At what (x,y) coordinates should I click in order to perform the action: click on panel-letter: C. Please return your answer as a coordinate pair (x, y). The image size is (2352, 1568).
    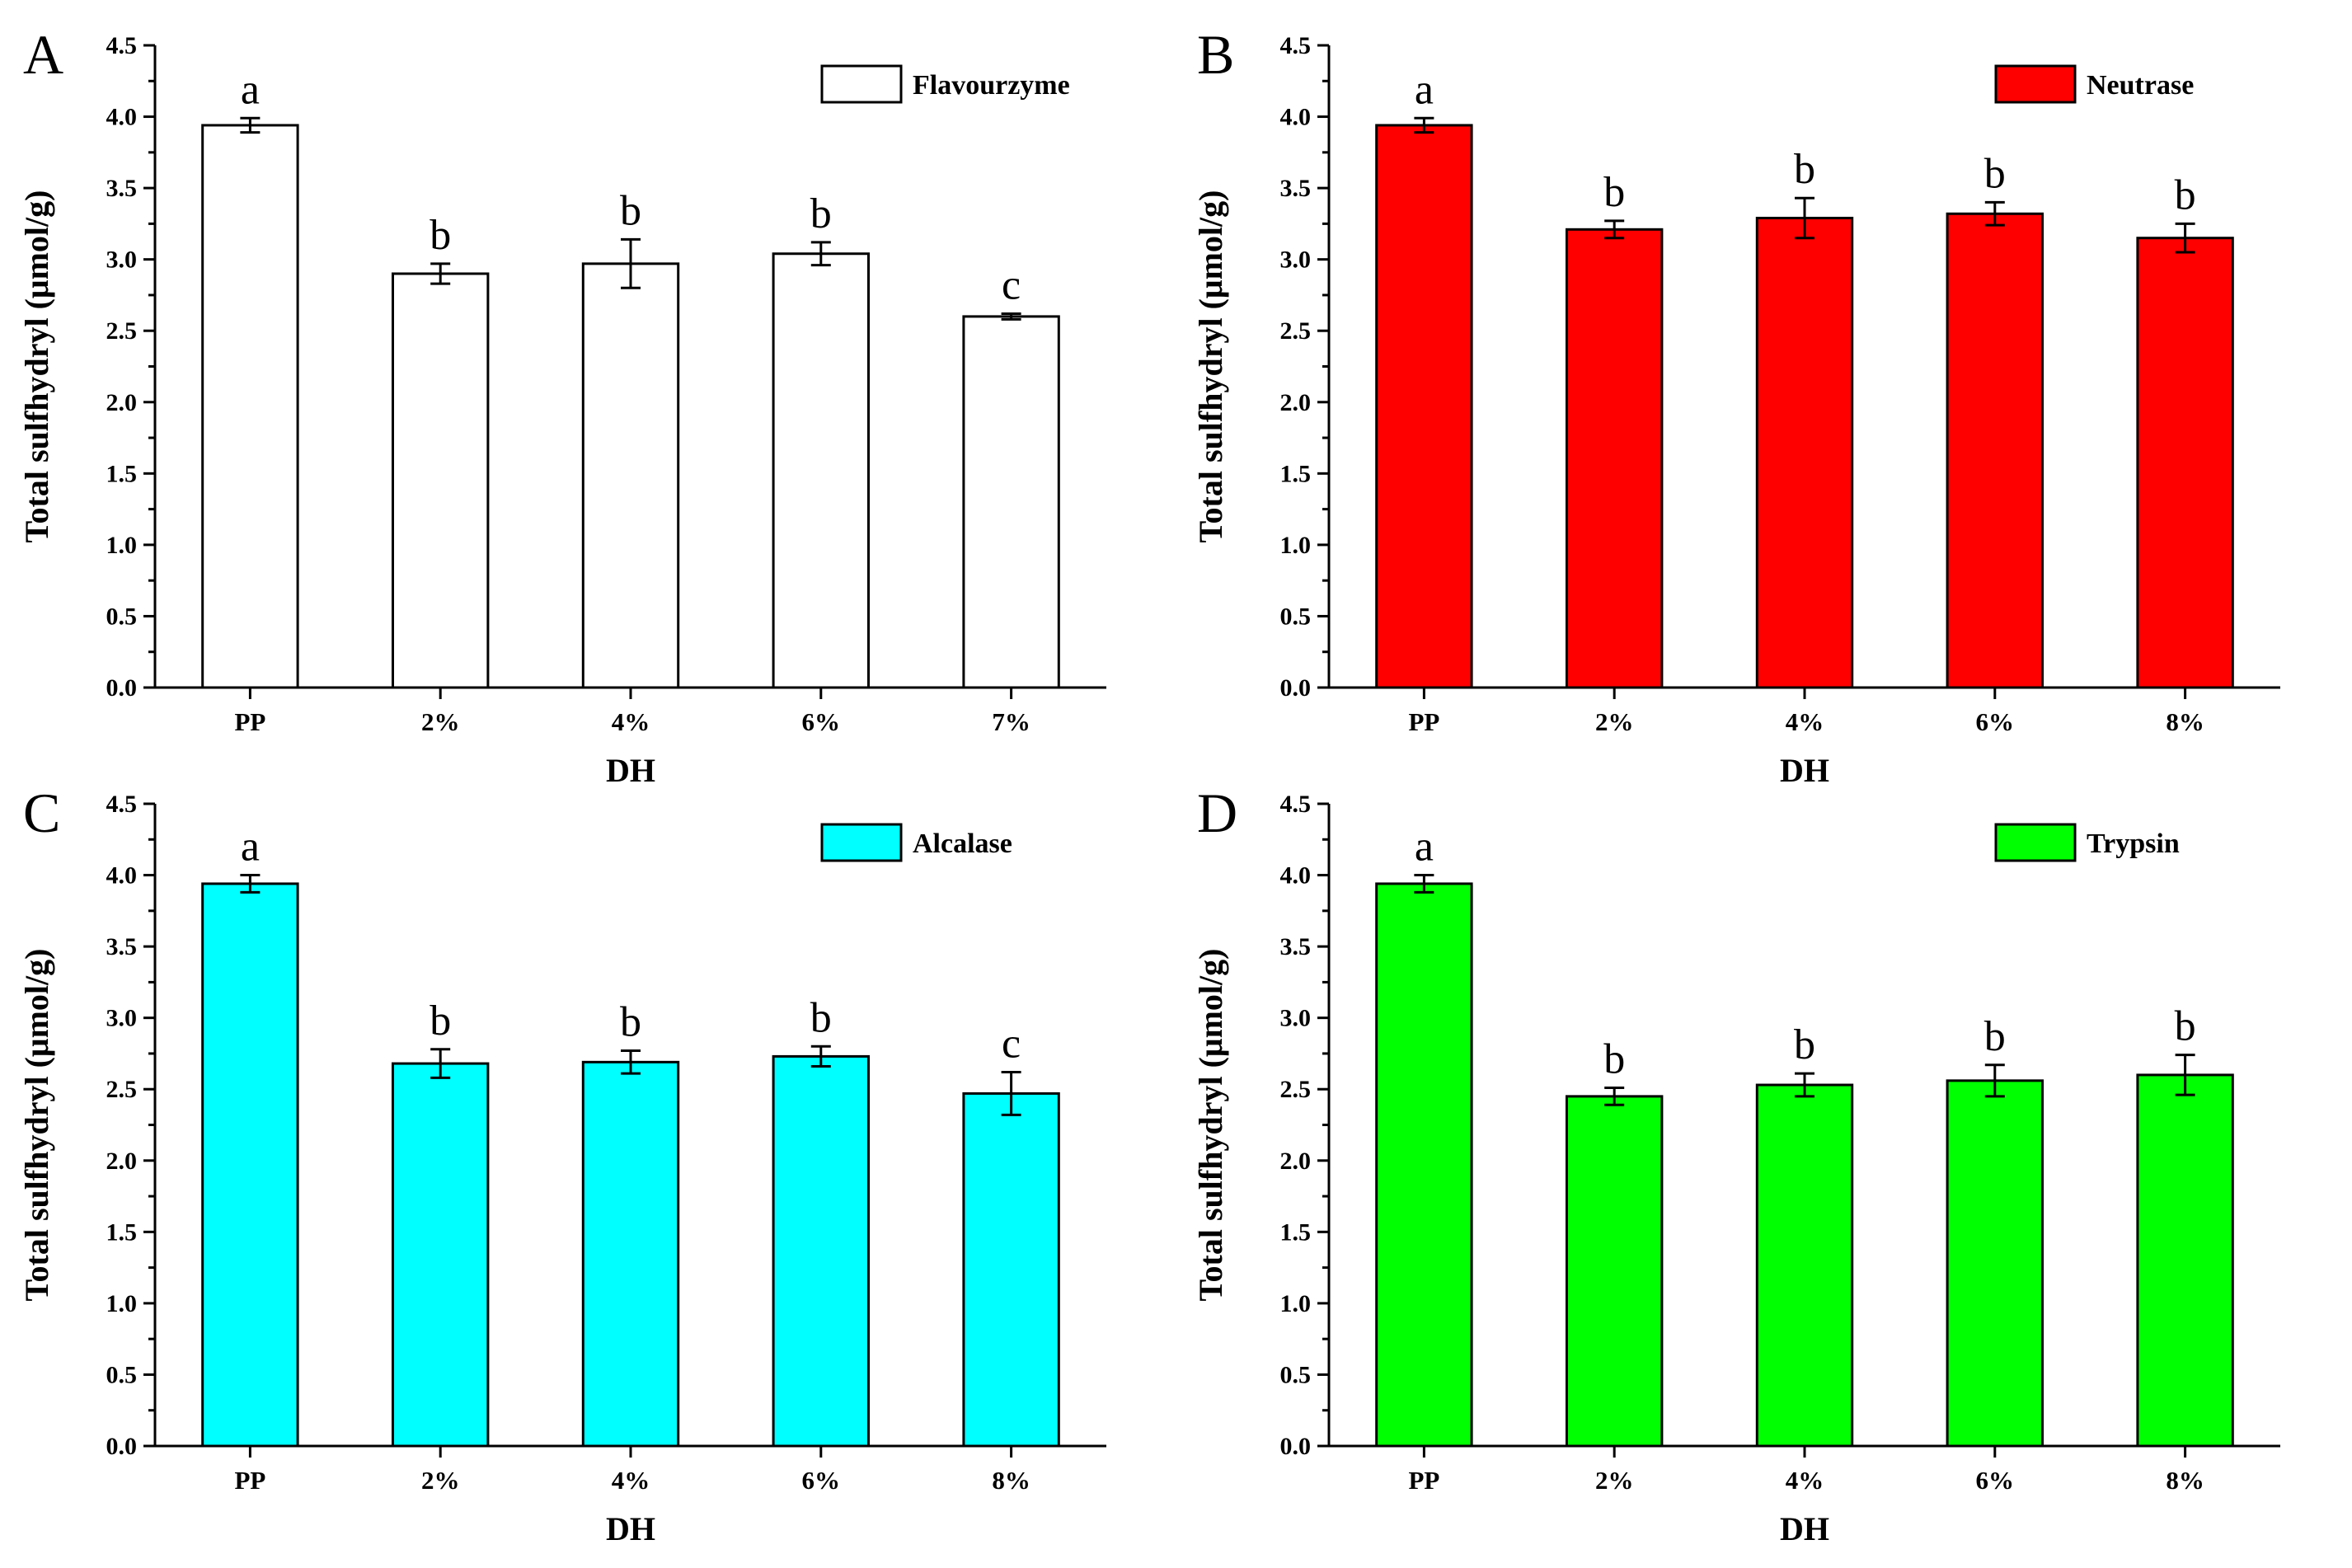
    Looking at the image, I should click on (41, 813).